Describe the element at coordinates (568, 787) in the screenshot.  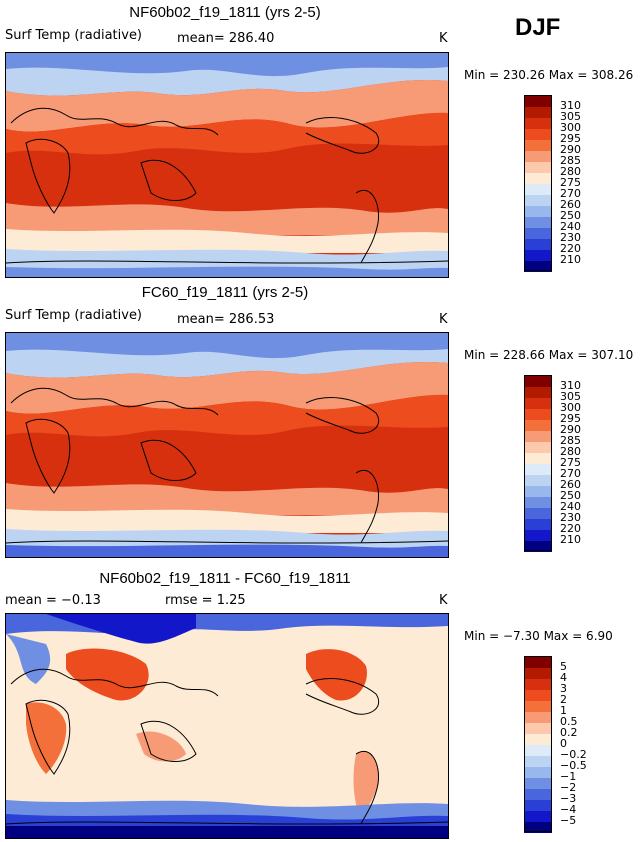
I see `legend-tick-label: −2` at that location.